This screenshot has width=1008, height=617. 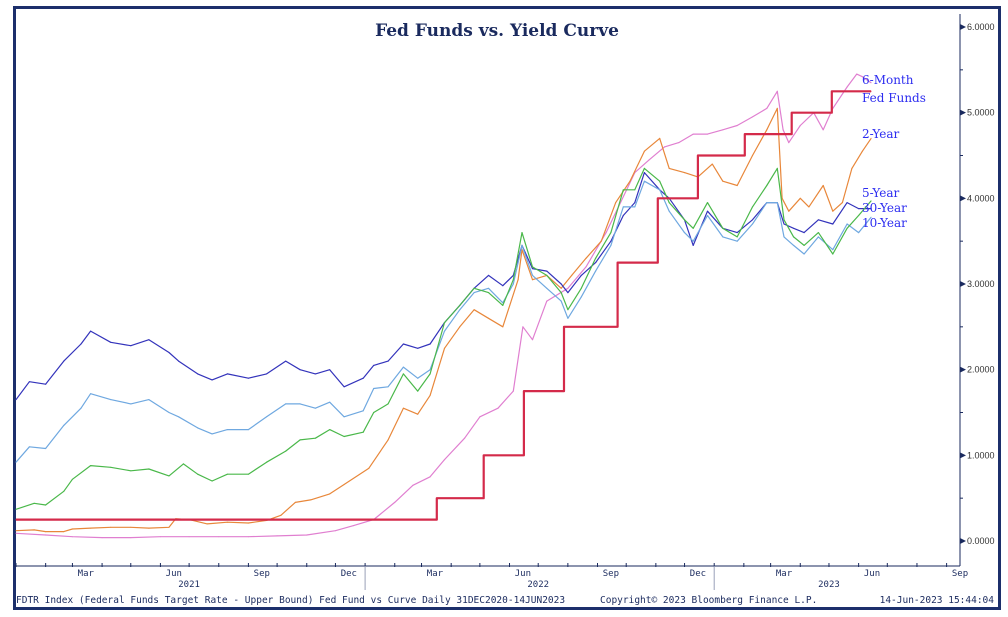 I want to click on footer-timestamp: 14-Jun-2023 15:44:04, so click(x=937, y=600).